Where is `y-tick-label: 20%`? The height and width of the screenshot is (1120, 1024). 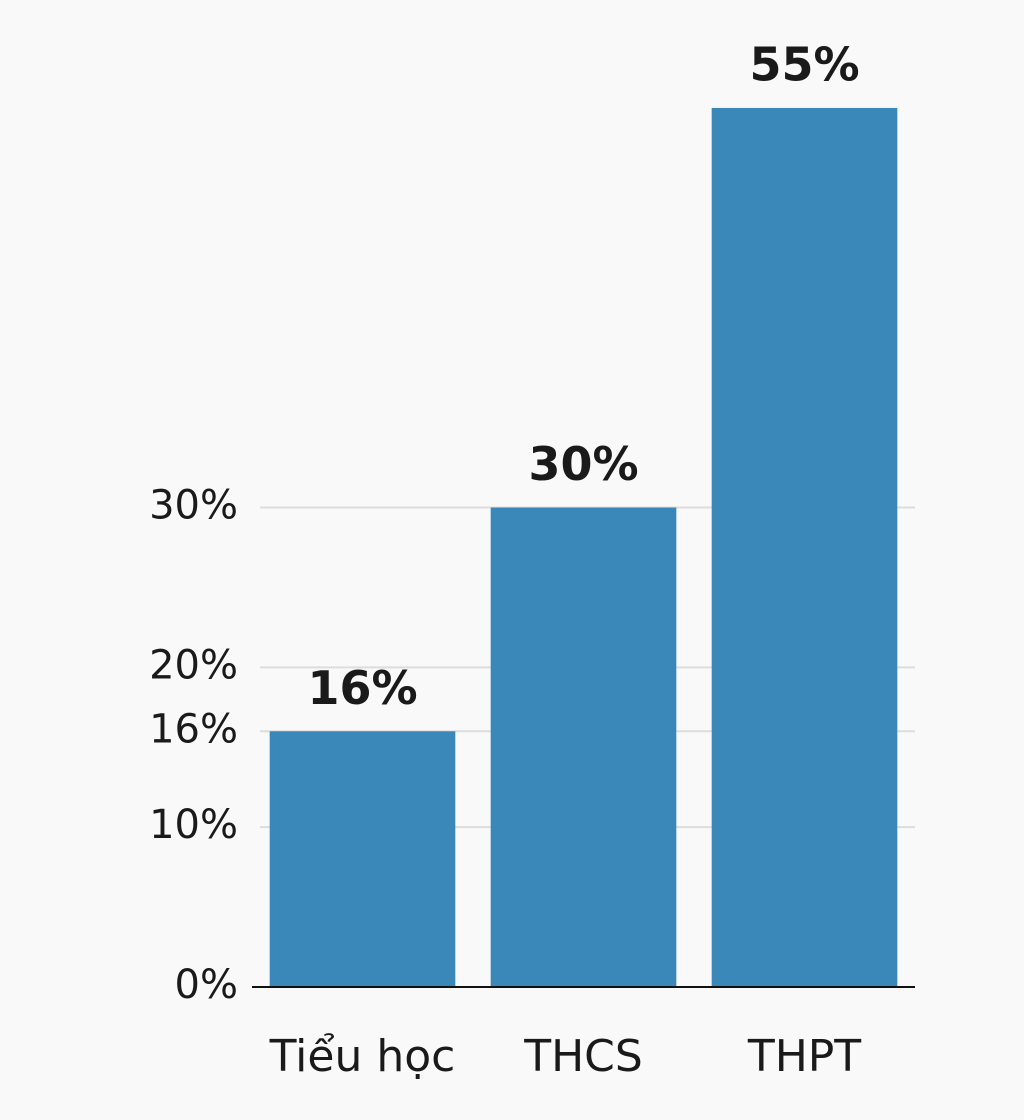 y-tick-label: 20% is located at coordinates (193, 665).